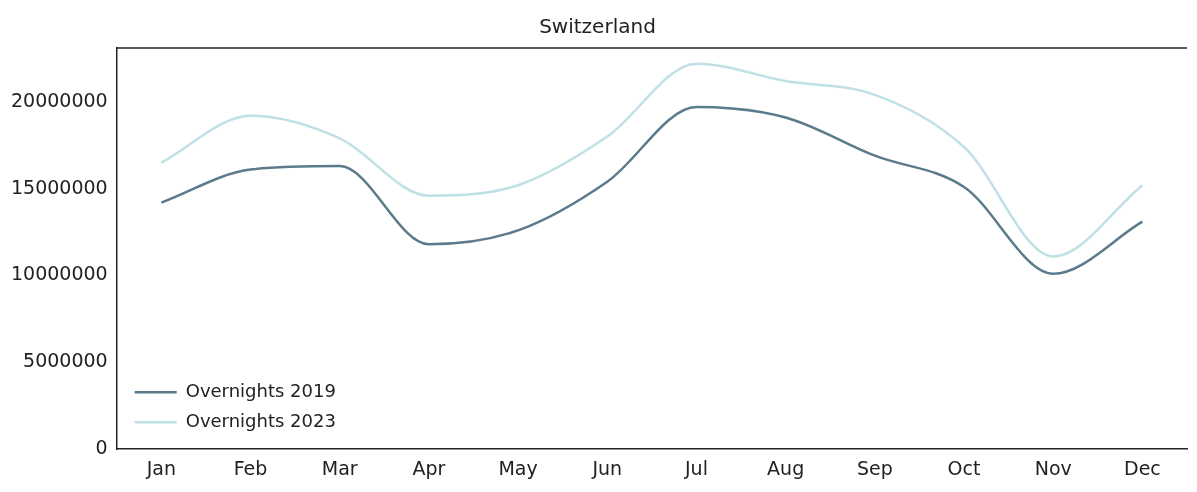  Describe the element at coordinates (786, 467) in the screenshot. I see `x-tick-label: Aug` at that location.